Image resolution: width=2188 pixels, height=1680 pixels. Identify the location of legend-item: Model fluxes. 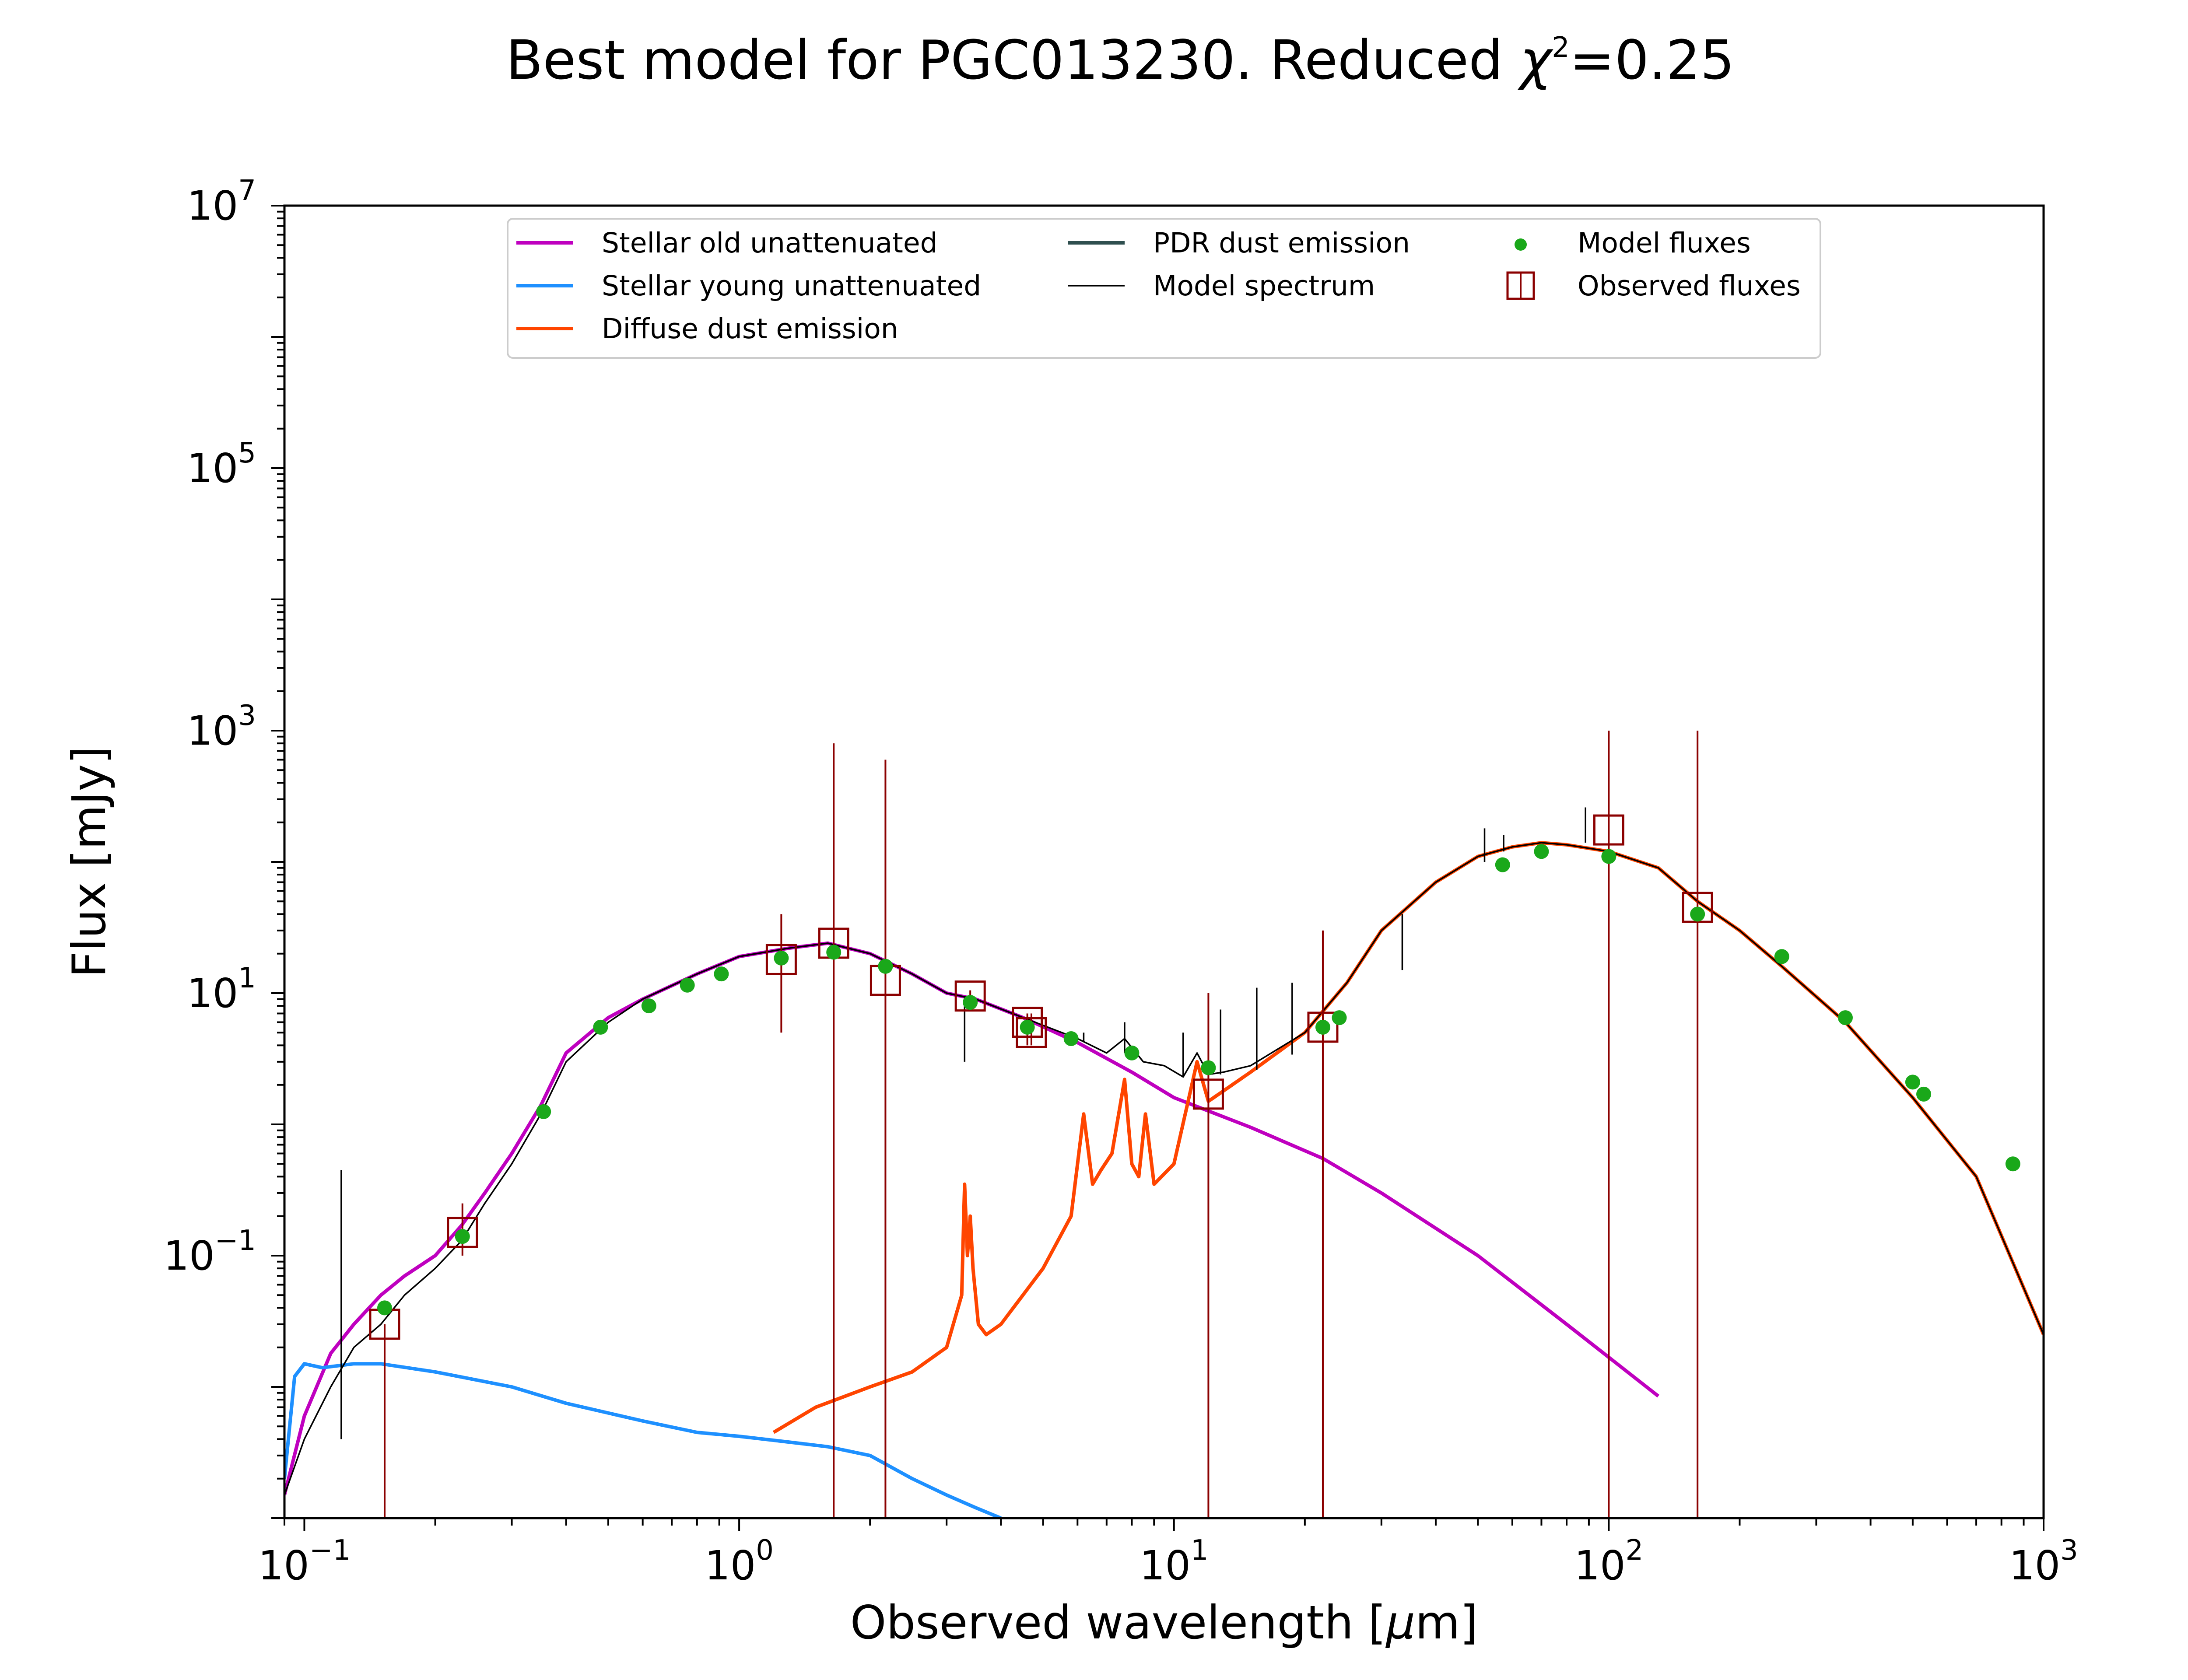
(1633, 243).